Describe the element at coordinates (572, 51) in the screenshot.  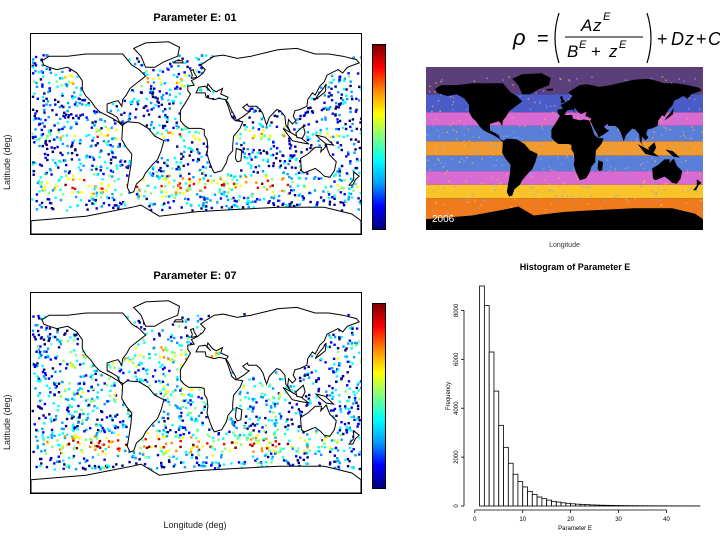
I see `formula-B: B` at that location.